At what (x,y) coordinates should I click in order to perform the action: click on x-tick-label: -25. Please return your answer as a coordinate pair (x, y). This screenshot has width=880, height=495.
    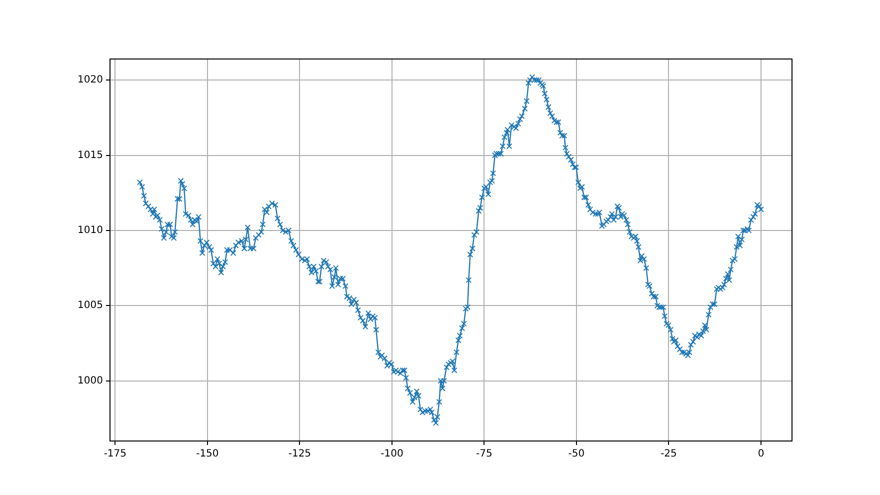
    Looking at the image, I should click on (668, 454).